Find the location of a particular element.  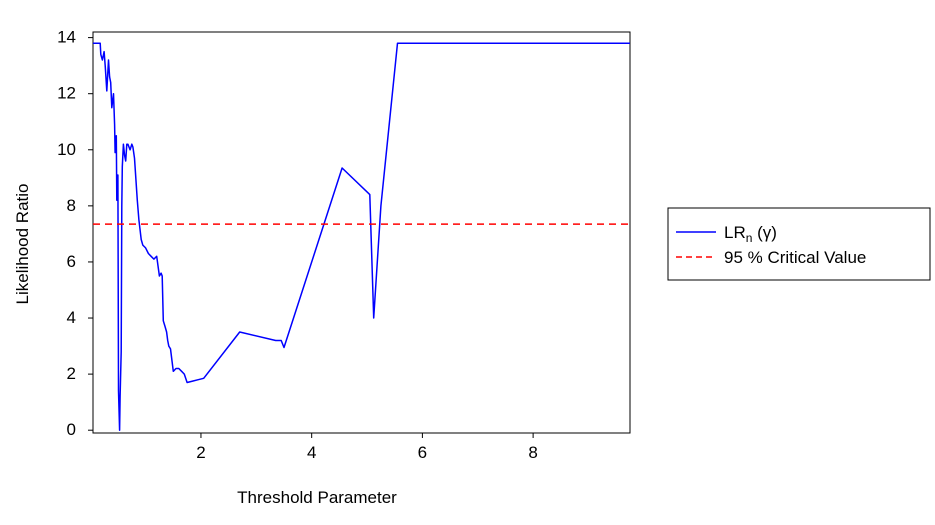

legend-label-lr: LRn (γ) is located at coordinates (750, 234).